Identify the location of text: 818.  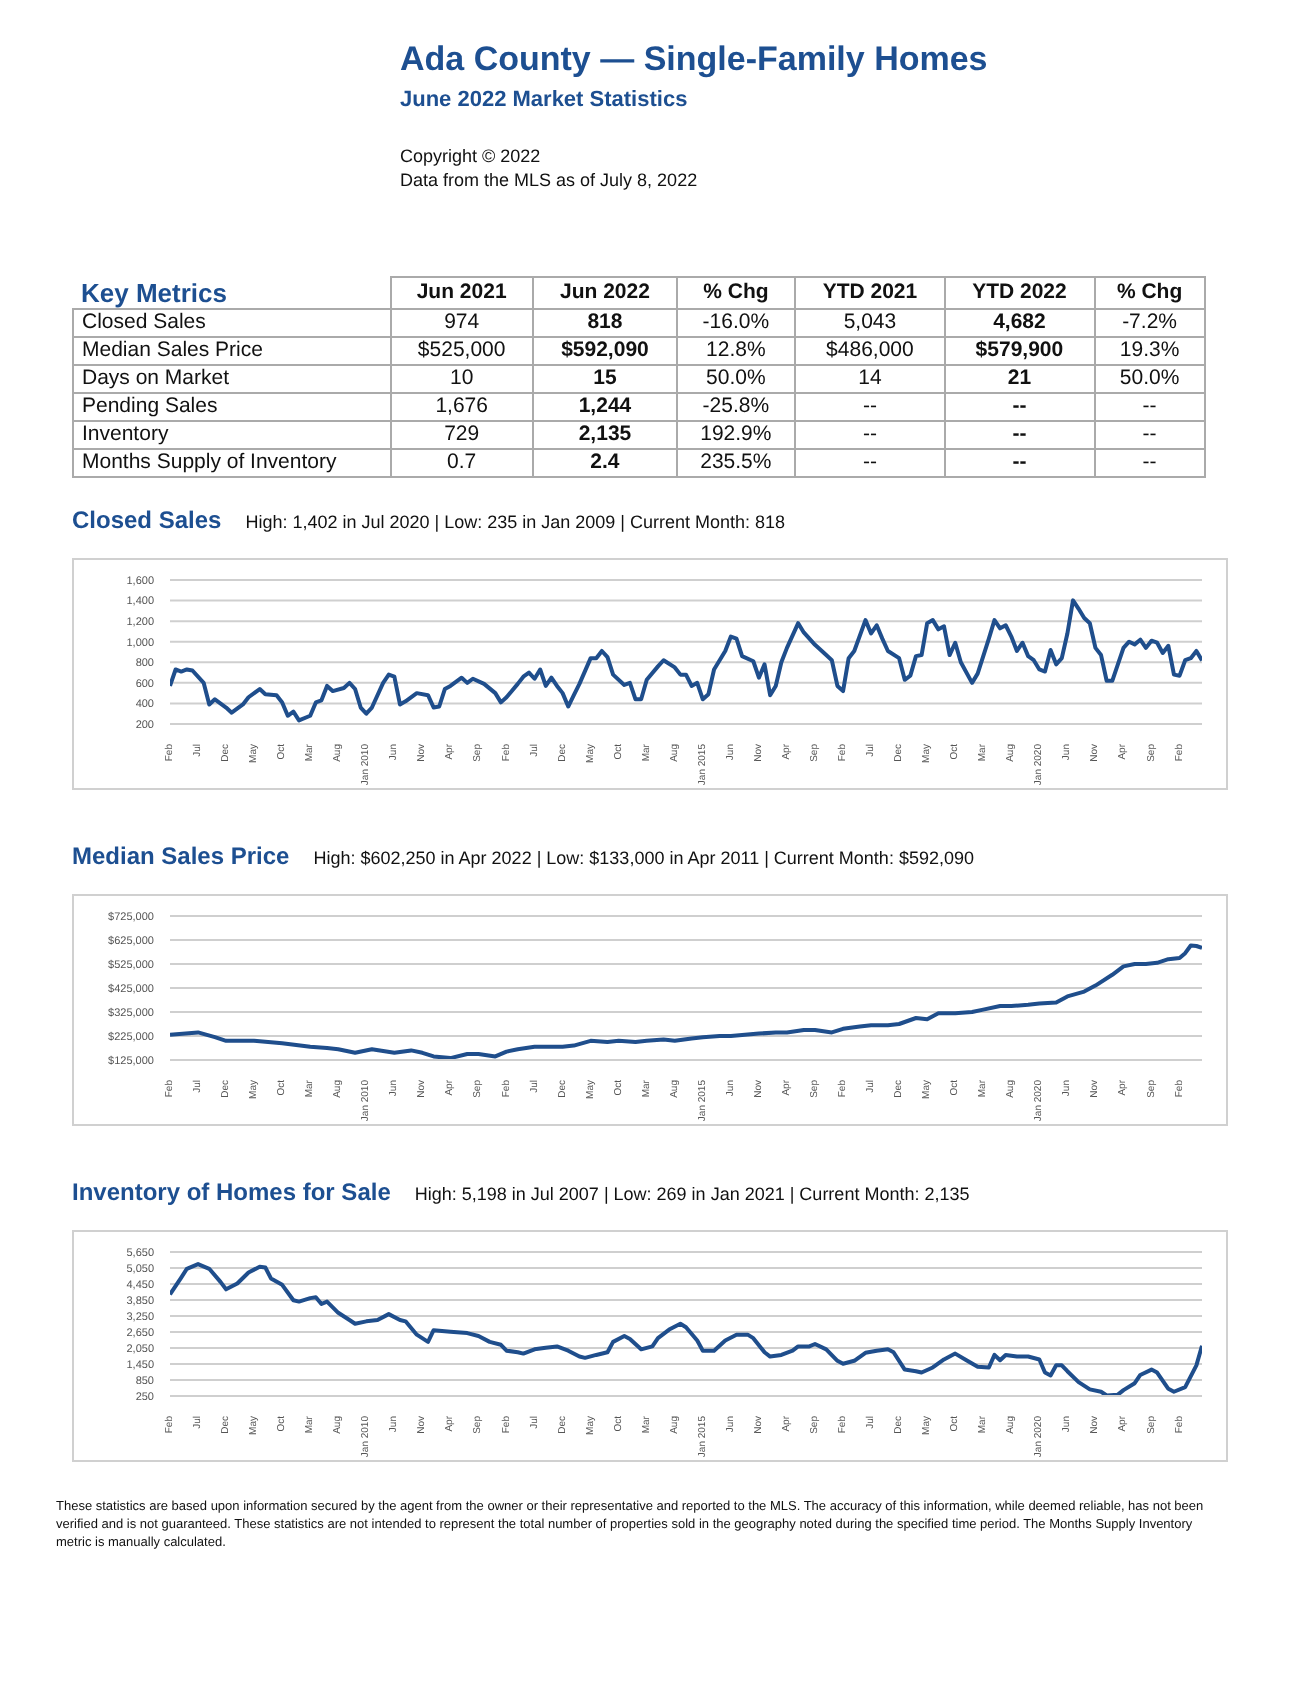
(605, 321).